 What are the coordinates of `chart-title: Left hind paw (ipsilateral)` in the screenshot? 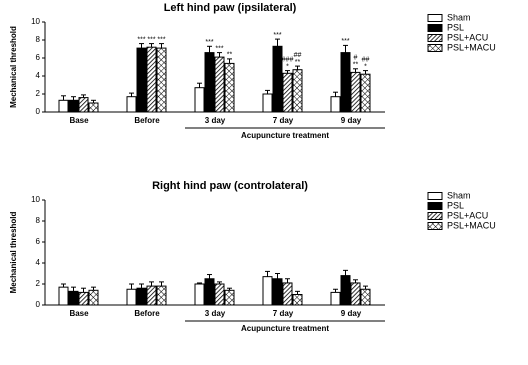 It's located at (230, 8).